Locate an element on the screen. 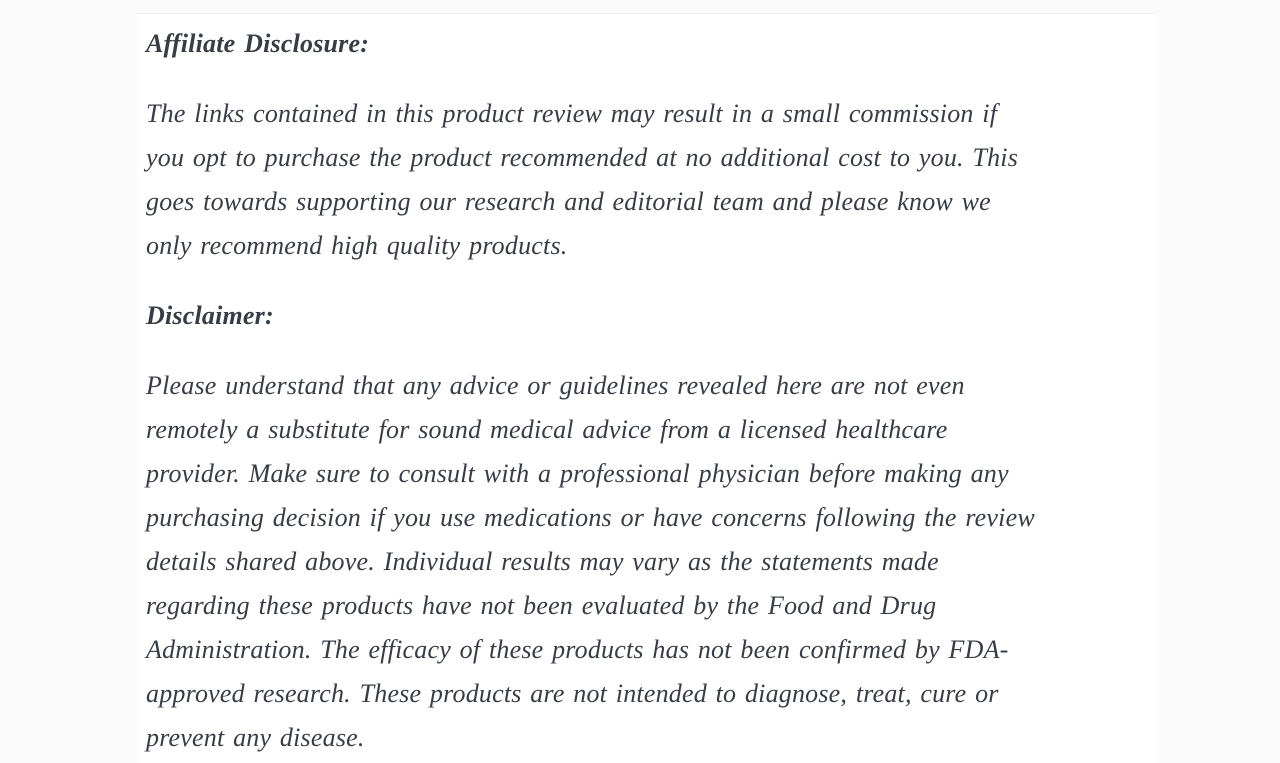  disclaimer-heading: Disclaimer: is located at coordinates (210, 315).